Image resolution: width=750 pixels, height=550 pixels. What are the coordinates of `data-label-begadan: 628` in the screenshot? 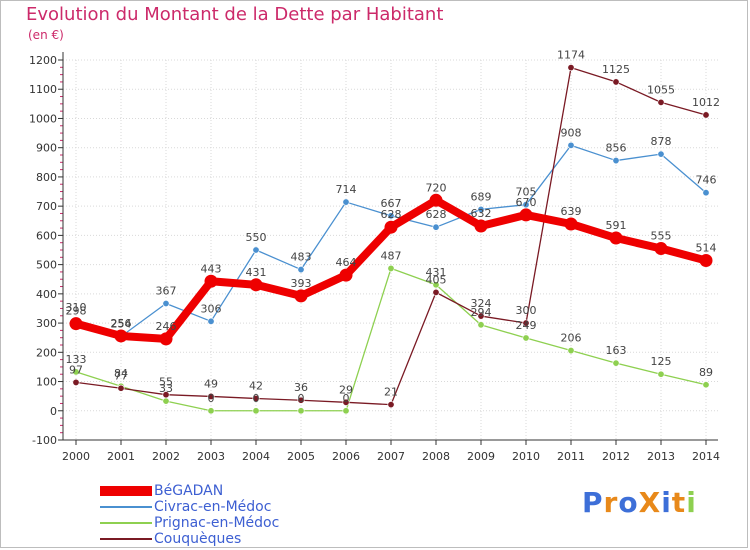 It's located at (391, 214).